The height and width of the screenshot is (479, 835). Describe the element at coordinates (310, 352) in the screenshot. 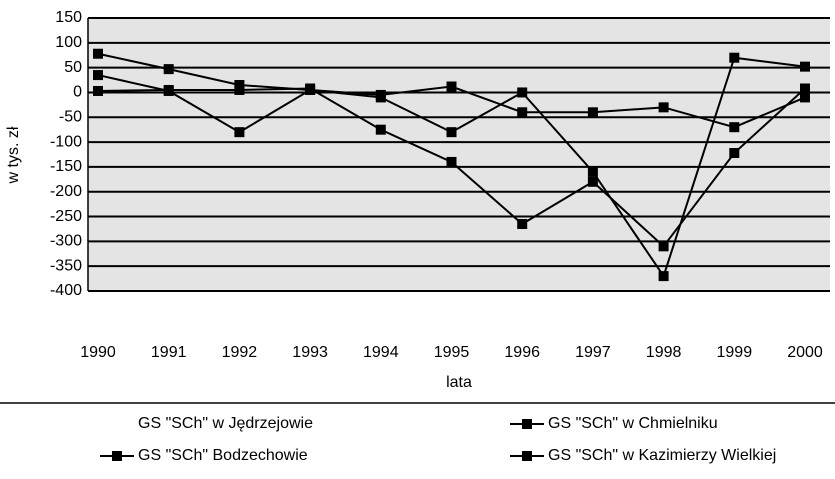

I see `x-tick-label: 1993` at that location.